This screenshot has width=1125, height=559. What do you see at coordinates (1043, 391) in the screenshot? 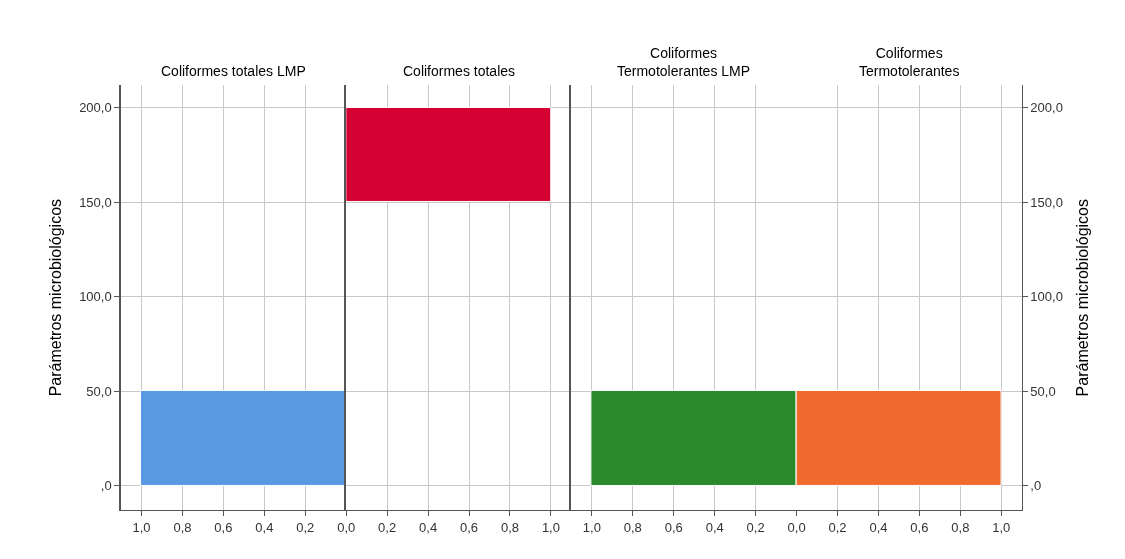
I see `y2-tick-label: 50,0` at bounding box center [1043, 391].